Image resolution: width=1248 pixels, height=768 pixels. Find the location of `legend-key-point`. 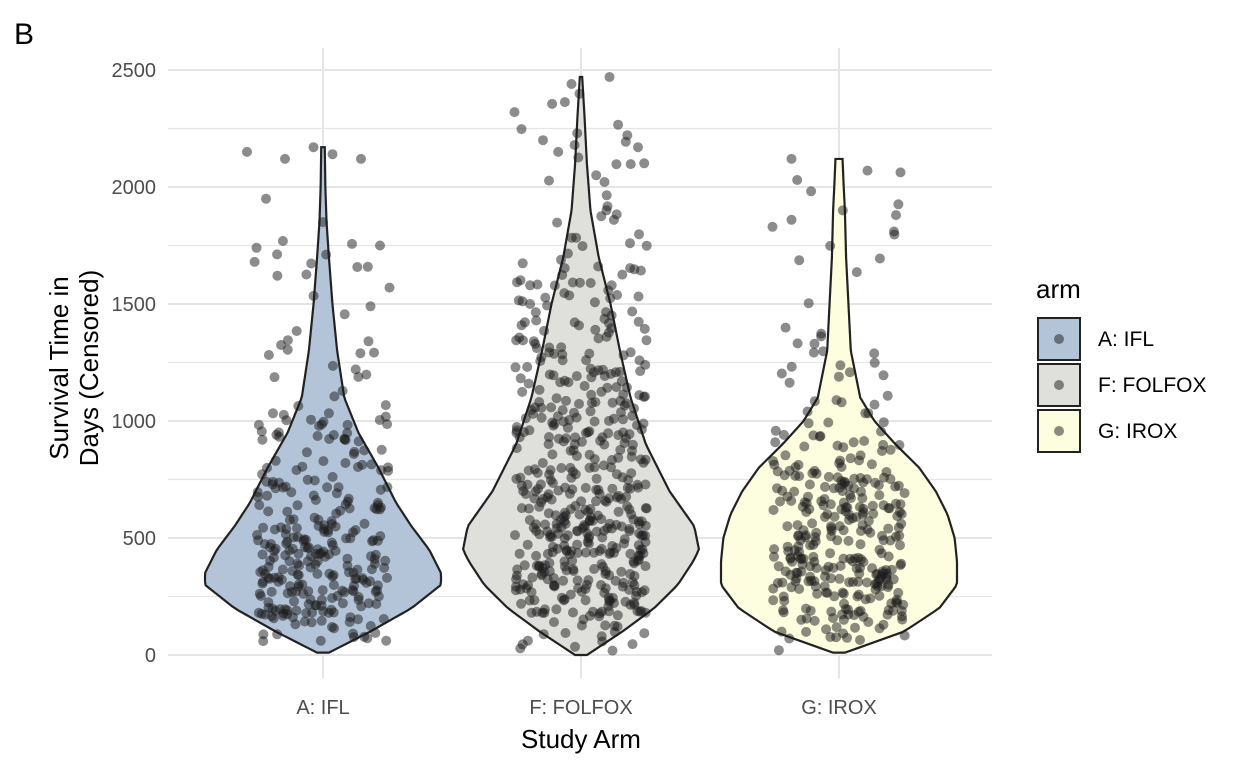

legend-key-point is located at coordinates (1059, 339).